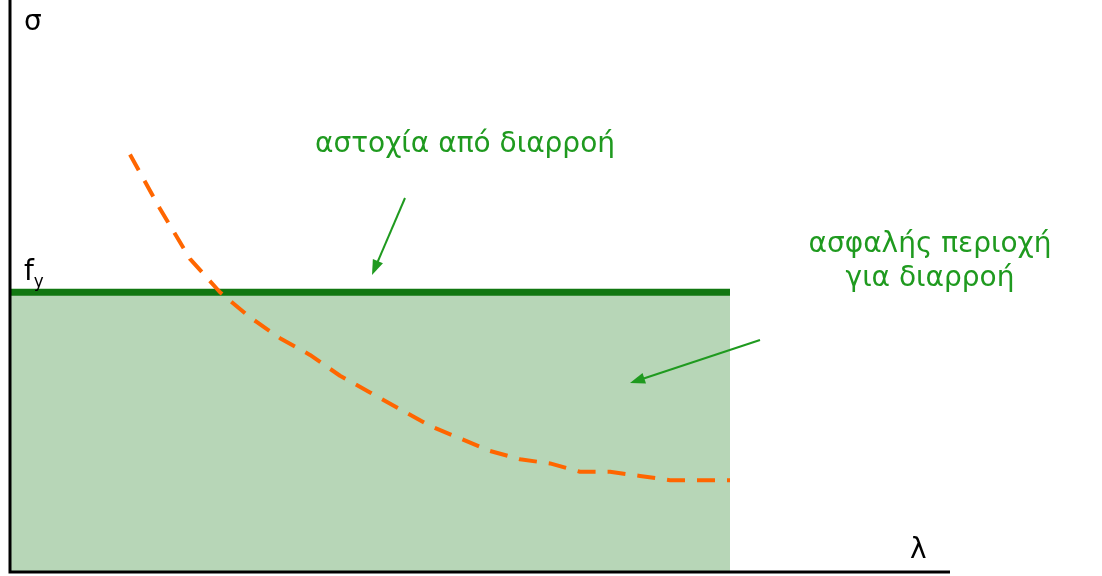  Describe the element at coordinates (930, 259) in the screenshot. I see `annotation: ασφαλής περιοχή για διαρροή` at that location.